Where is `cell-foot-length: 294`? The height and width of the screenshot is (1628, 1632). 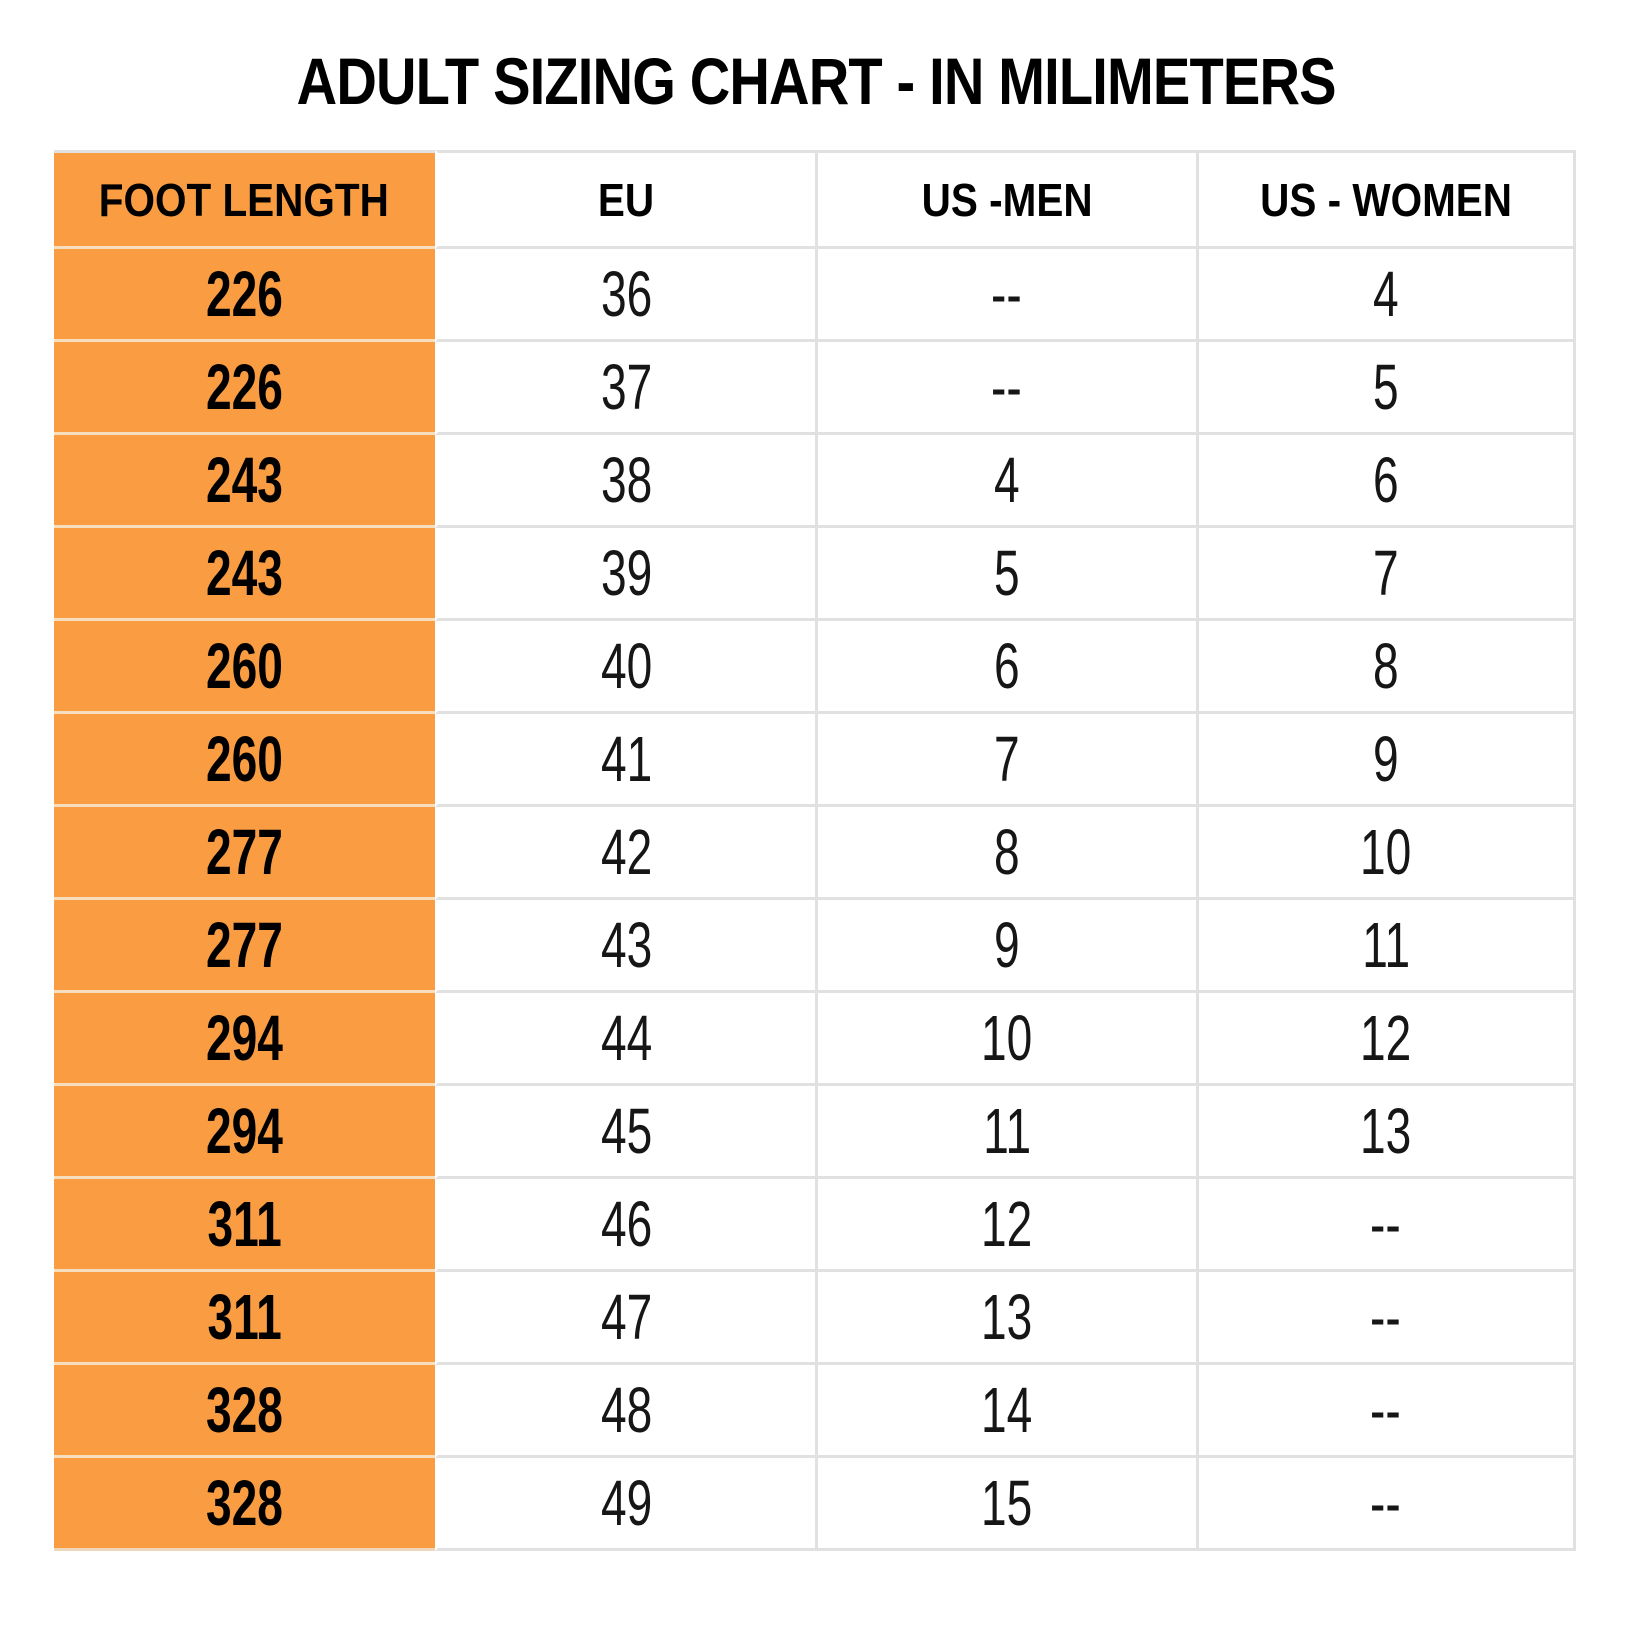
cell-foot-length: 294 is located at coordinates (244, 1039).